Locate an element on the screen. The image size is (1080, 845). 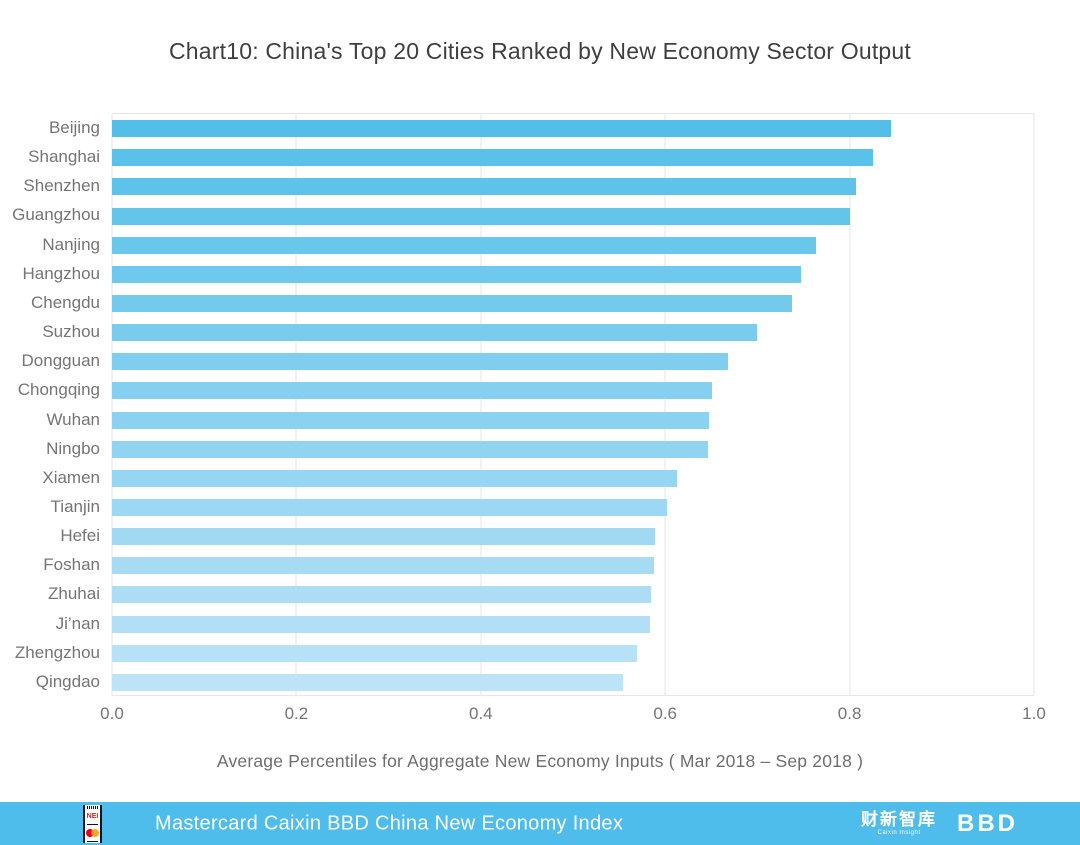
bar-shanghai is located at coordinates (492, 158).